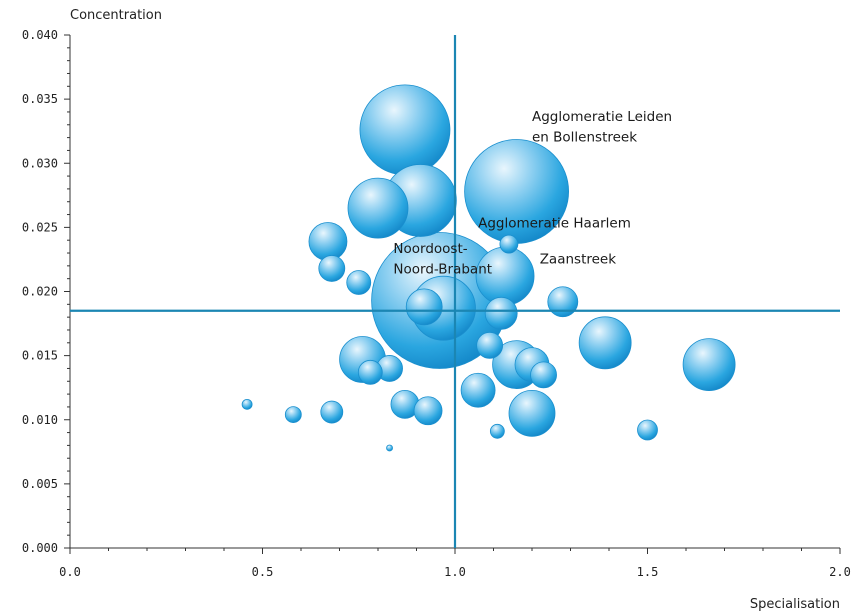 This screenshot has height=611, width=853. What do you see at coordinates (840, 572) in the screenshot?
I see `x-tick-label: 2.0` at bounding box center [840, 572].